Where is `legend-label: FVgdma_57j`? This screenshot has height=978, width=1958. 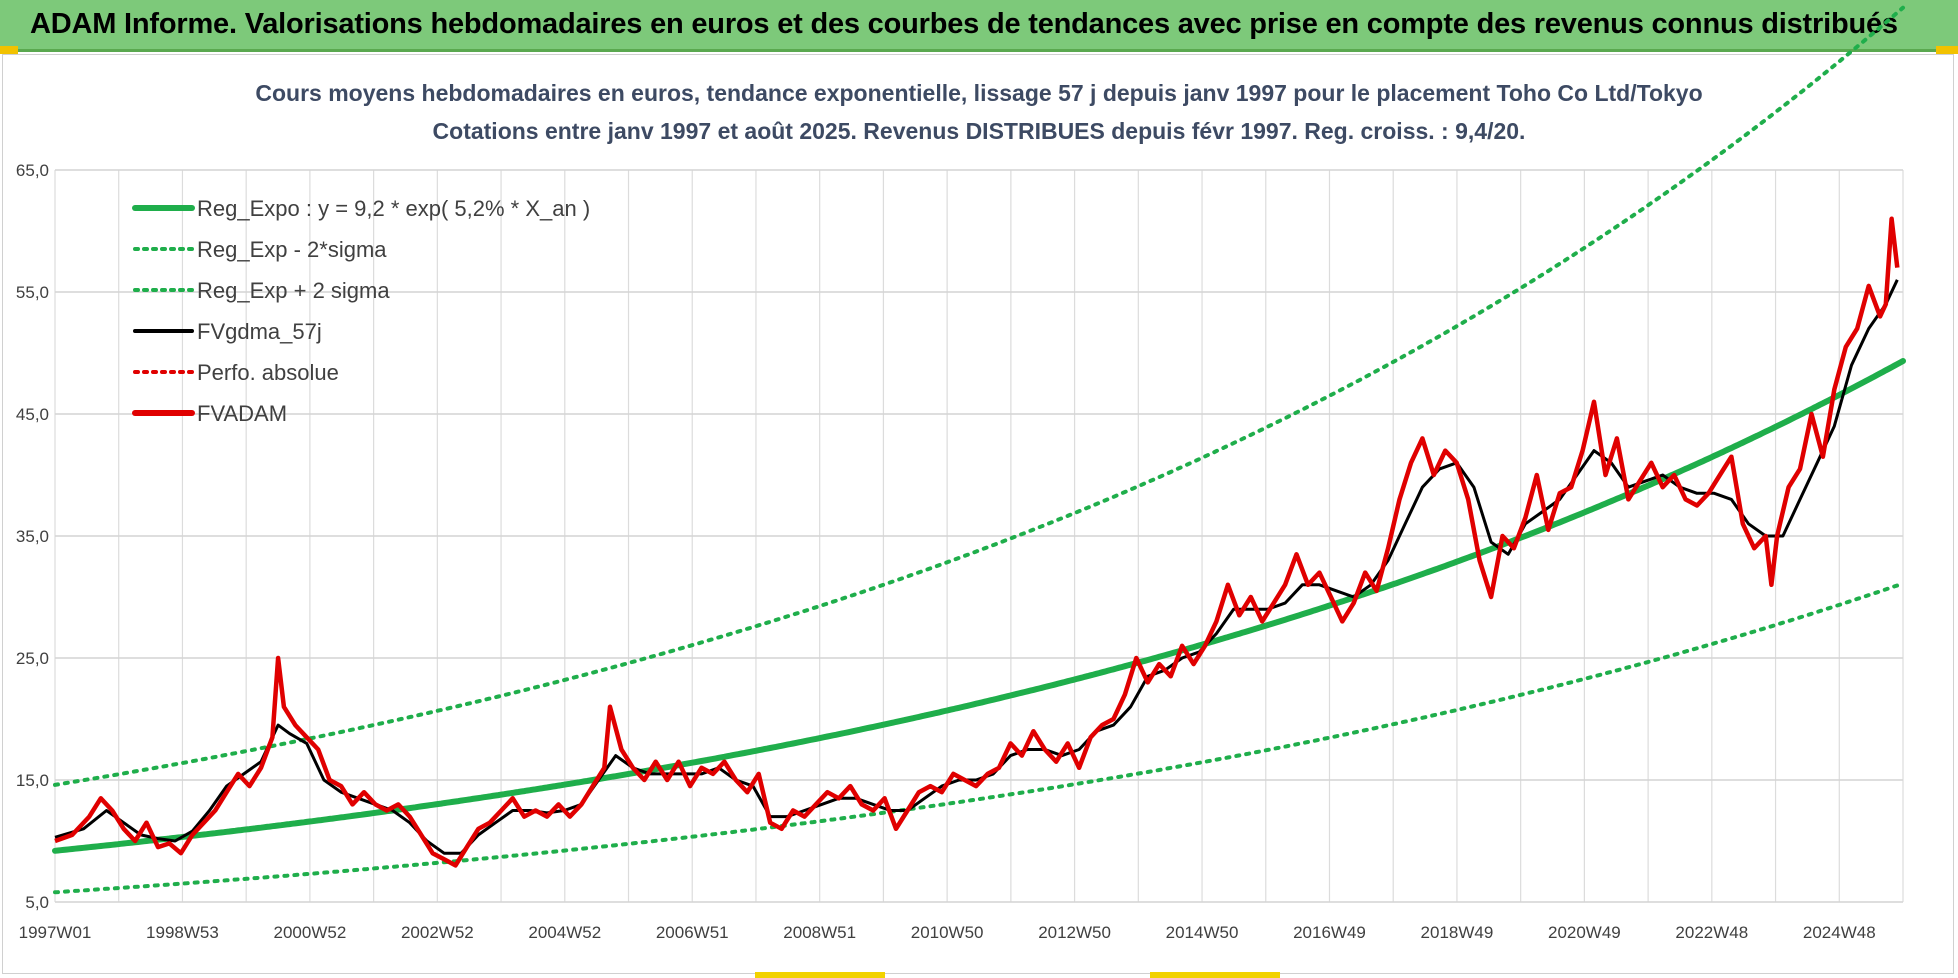
legend-label: FVgdma_57j is located at coordinates (259, 331).